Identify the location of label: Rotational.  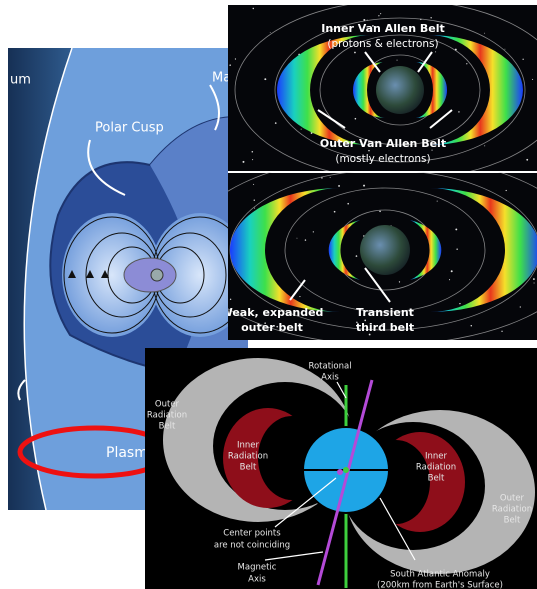
(329, 367).